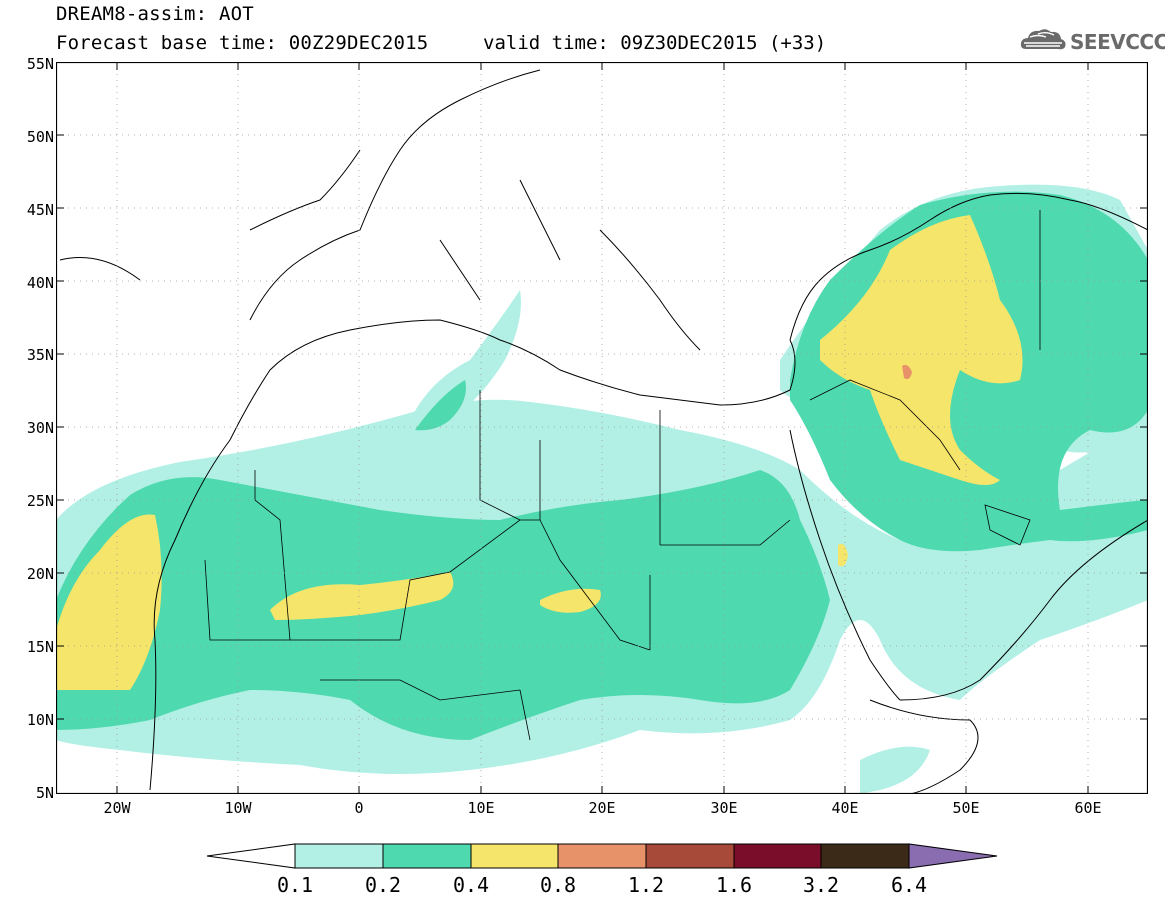 The width and height of the screenshot is (1165, 905). I want to click on lat-label-45n: 45N, so click(40, 210).